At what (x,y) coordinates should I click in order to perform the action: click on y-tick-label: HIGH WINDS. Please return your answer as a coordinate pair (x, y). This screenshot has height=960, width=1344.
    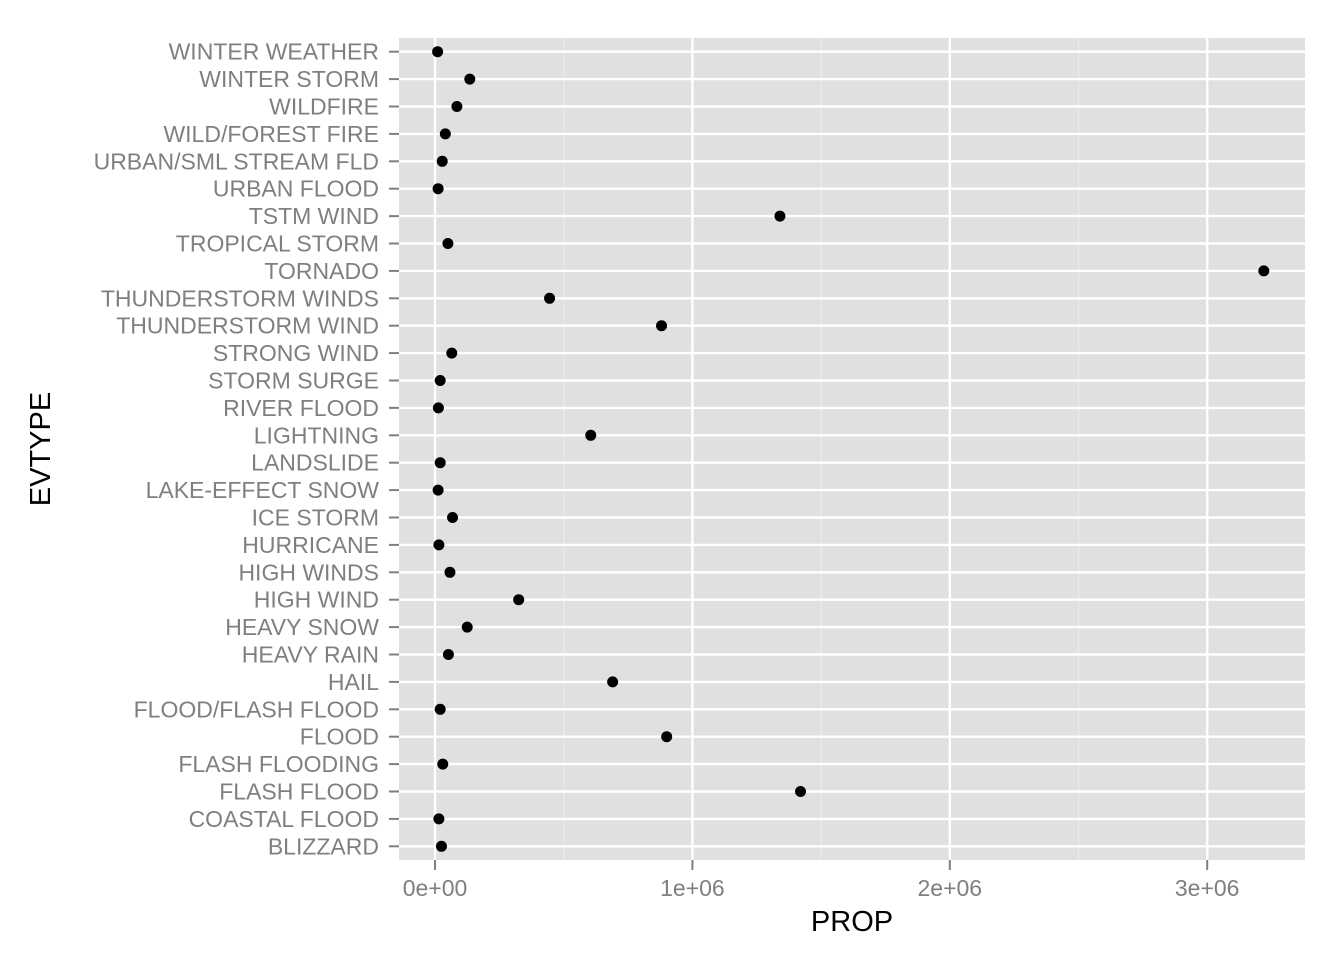
    Looking at the image, I should click on (308, 572).